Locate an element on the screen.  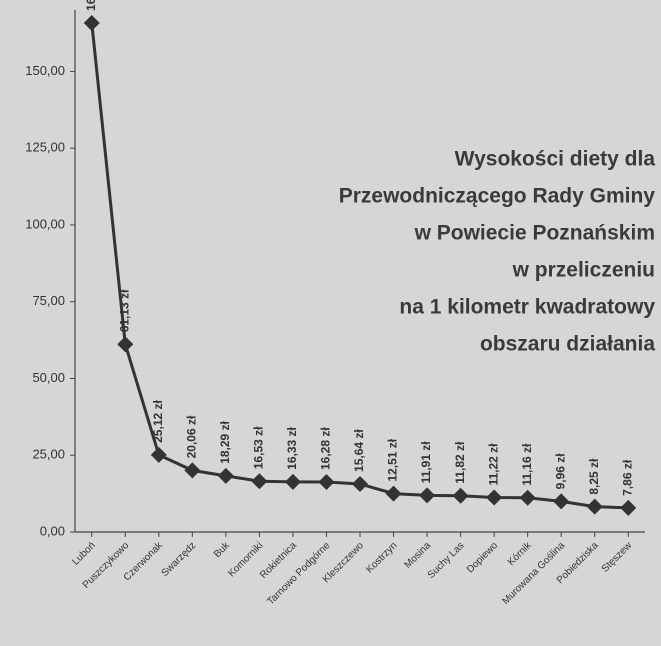
value-label: 16,28 zł is located at coordinates (326, 448).